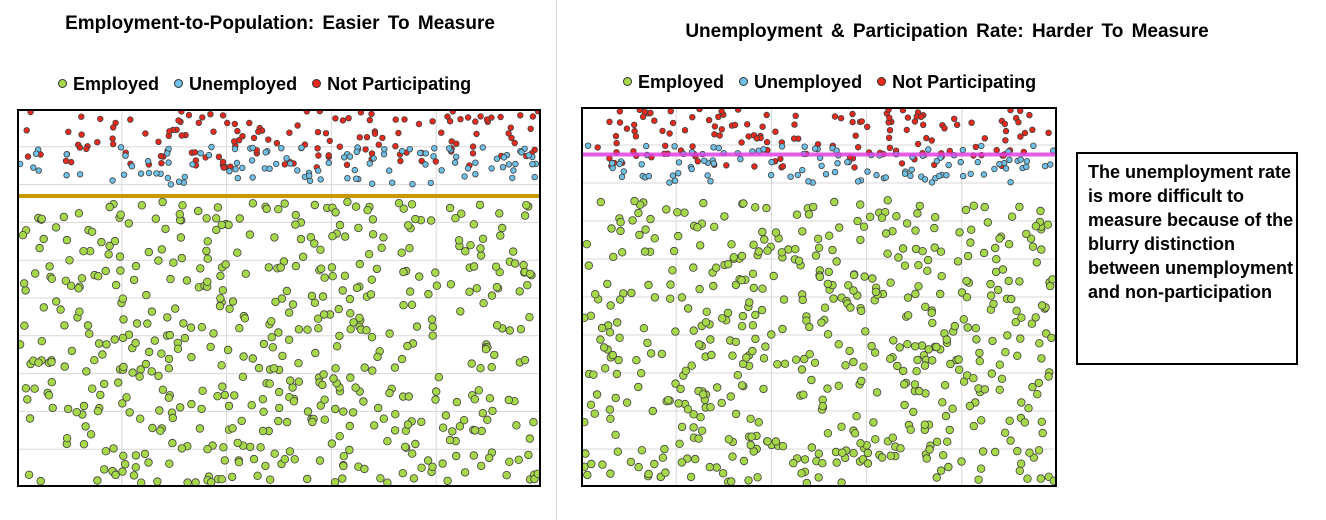 This screenshot has width=1326, height=520. I want to click on legend-employed-marker, so click(62, 83).